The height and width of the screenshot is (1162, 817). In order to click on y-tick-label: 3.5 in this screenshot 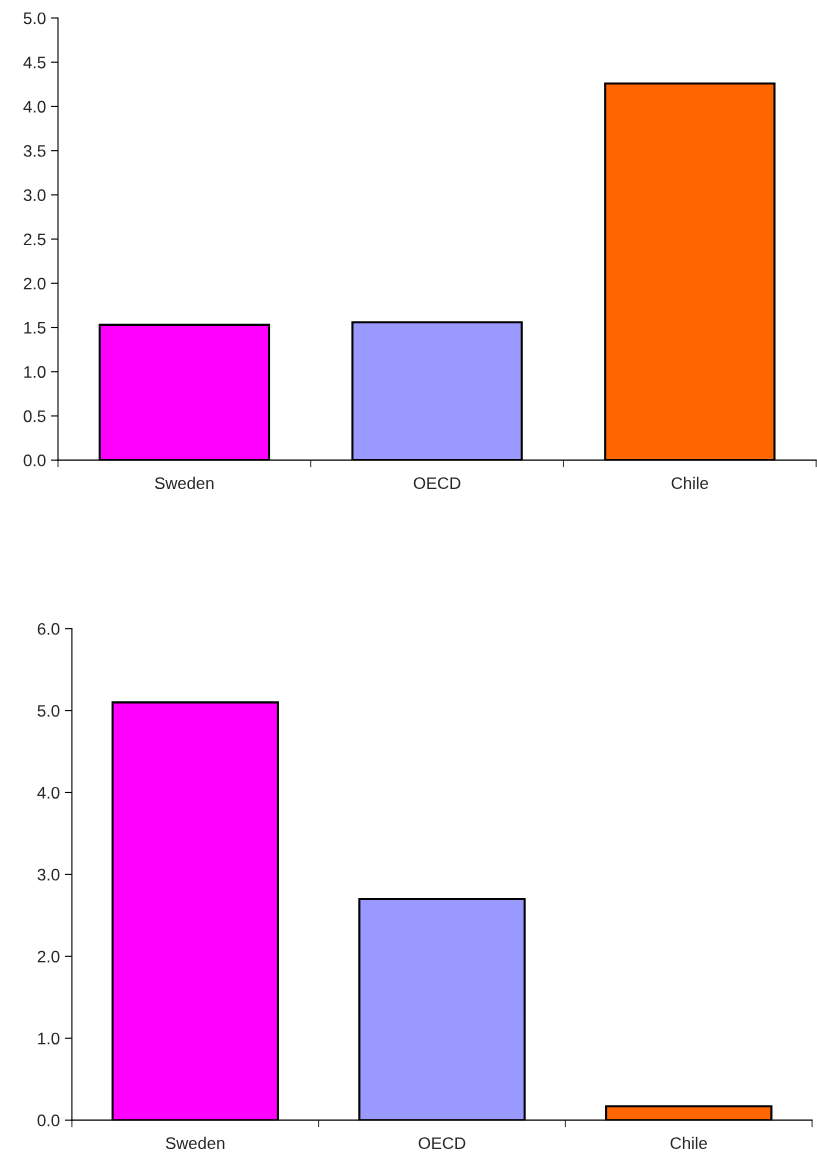, I will do `click(34, 151)`.